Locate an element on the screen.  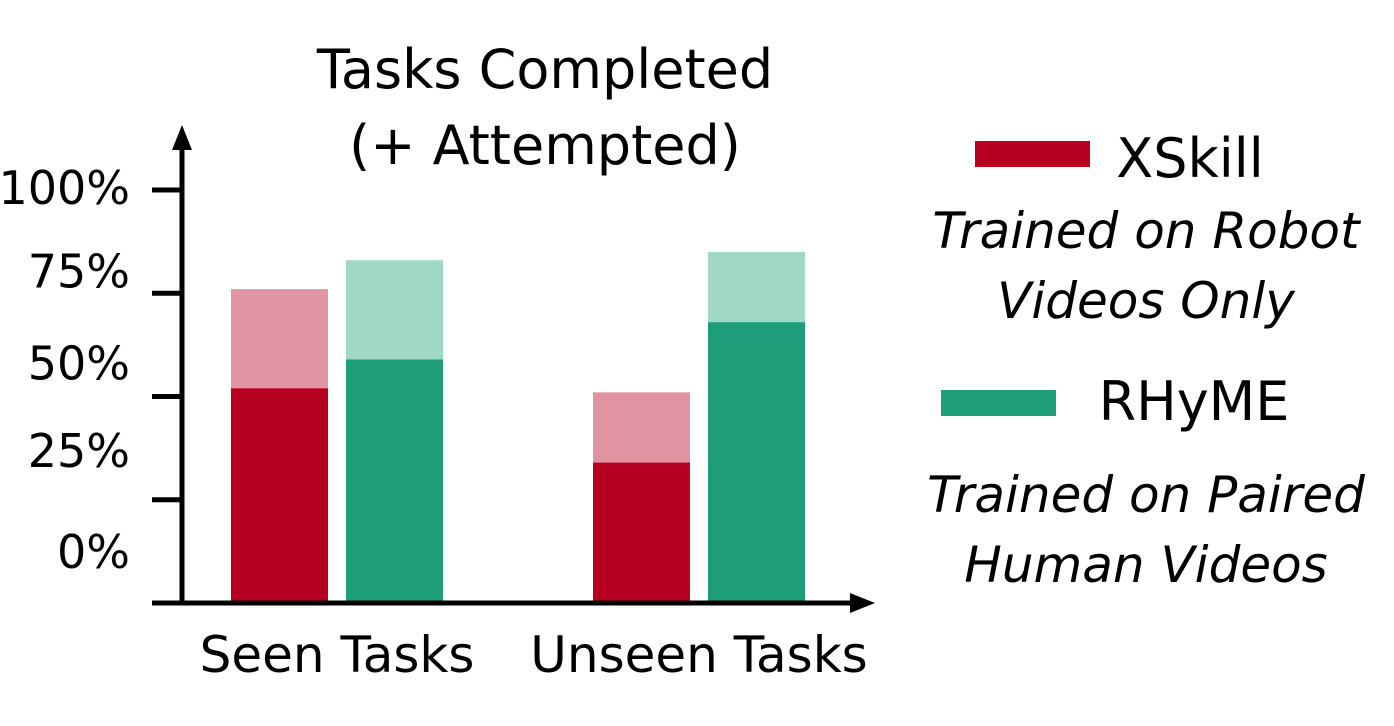
y-axis-arrow-icon is located at coordinates (182, 137).